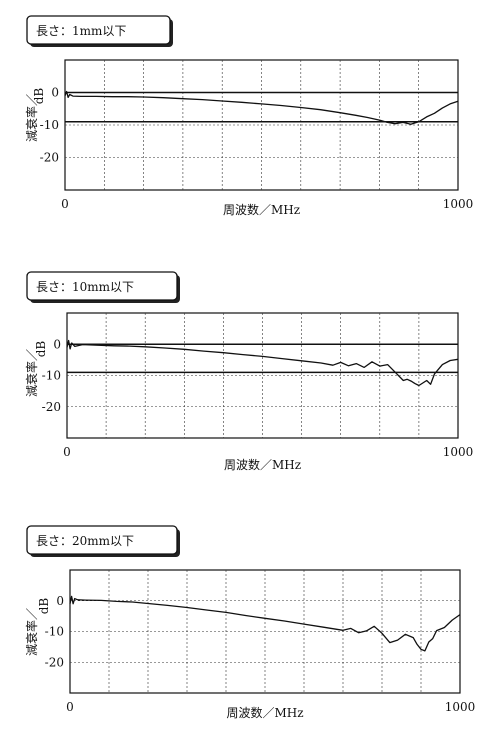 The height and width of the screenshot is (745, 490). What do you see at coordinates (85, 287) in the screenshot?
I see `tag-label: 長さ：10mm以下` at bounding box center [85, 287].